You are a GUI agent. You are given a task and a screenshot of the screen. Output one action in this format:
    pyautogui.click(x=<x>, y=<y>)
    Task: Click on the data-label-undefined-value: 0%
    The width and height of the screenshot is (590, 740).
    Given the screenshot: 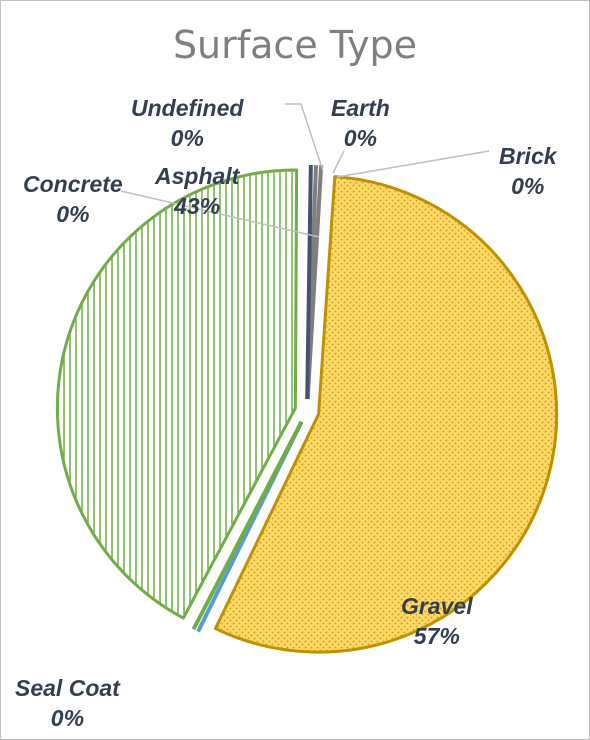 What is the action you would take?
    pyautogui.click(x=187, y=138)
    